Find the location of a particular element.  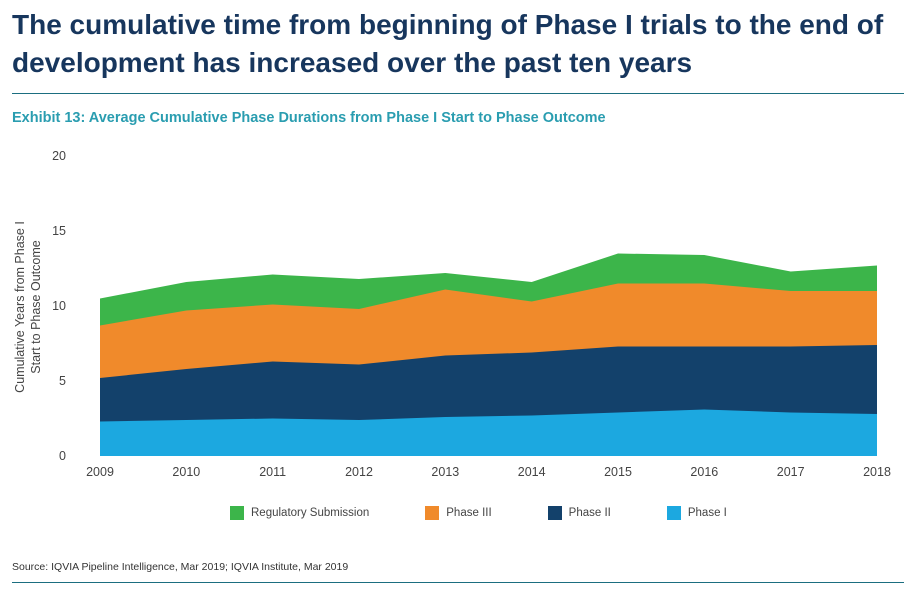

x-tick-label: 2014 is located at coordinates (532, 472).